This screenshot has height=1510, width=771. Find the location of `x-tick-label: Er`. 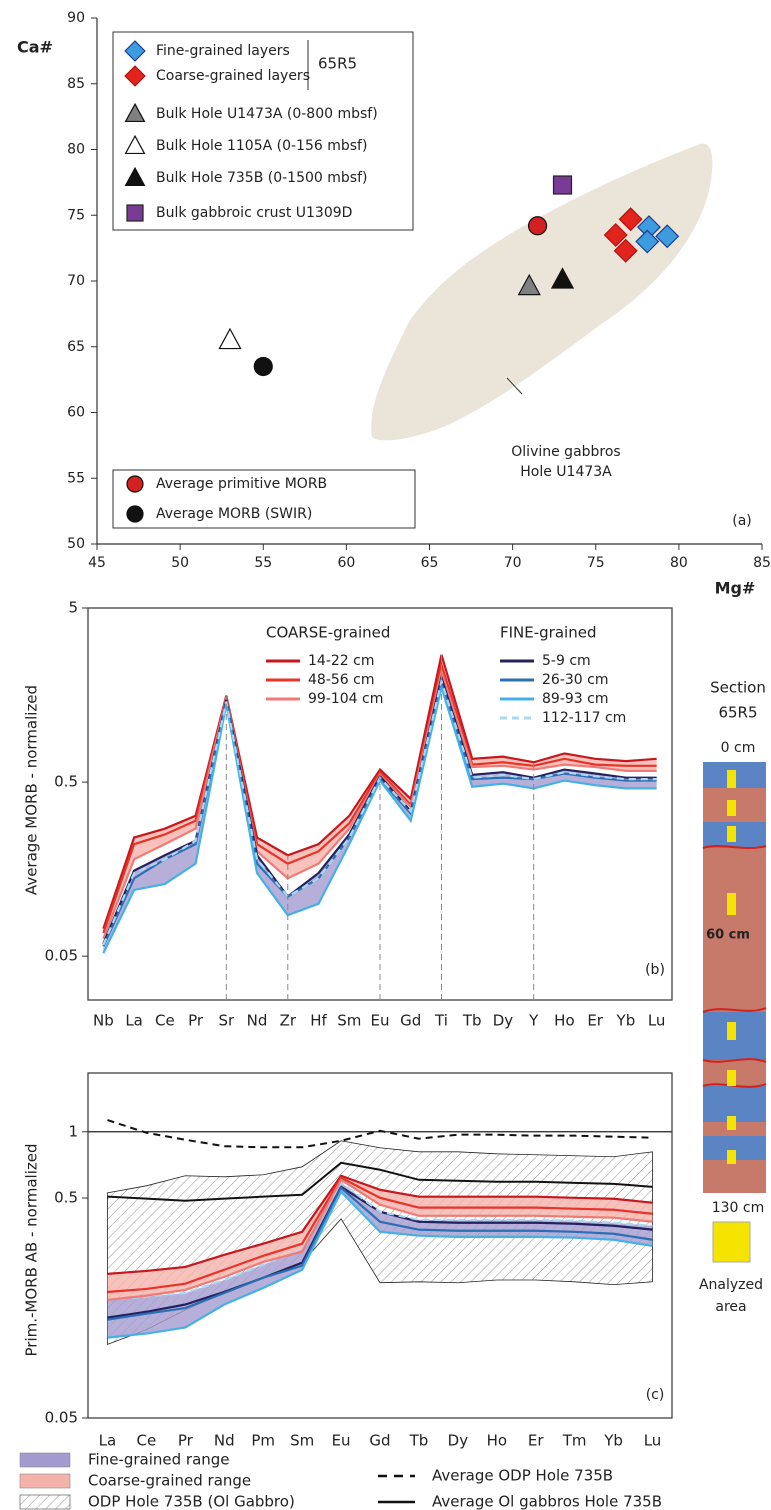

x-tick-label: Er is located at coordinates (595, 1021).